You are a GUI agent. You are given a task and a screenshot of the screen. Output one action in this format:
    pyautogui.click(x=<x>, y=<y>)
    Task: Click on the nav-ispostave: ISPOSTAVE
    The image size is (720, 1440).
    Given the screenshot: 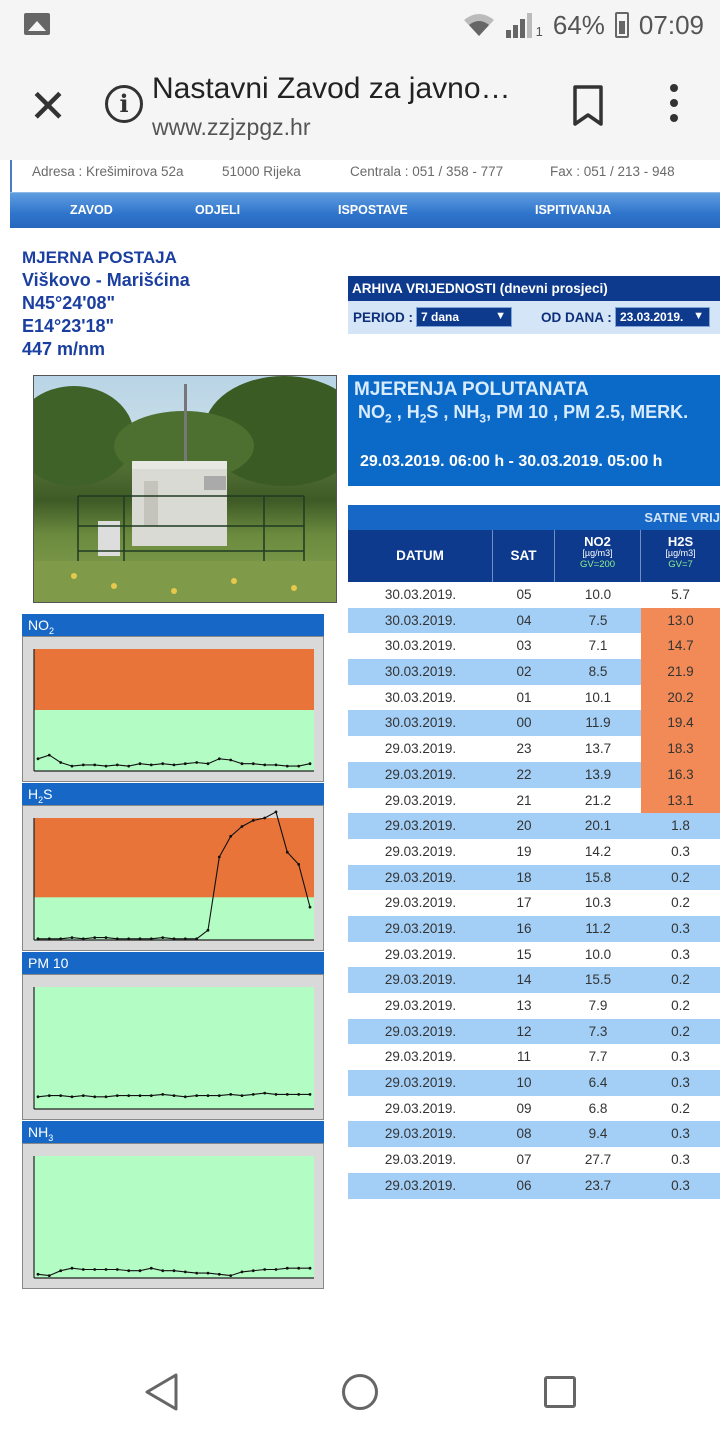 What is the action you would take?
    pyautogui.click(x=373, y=210)
    